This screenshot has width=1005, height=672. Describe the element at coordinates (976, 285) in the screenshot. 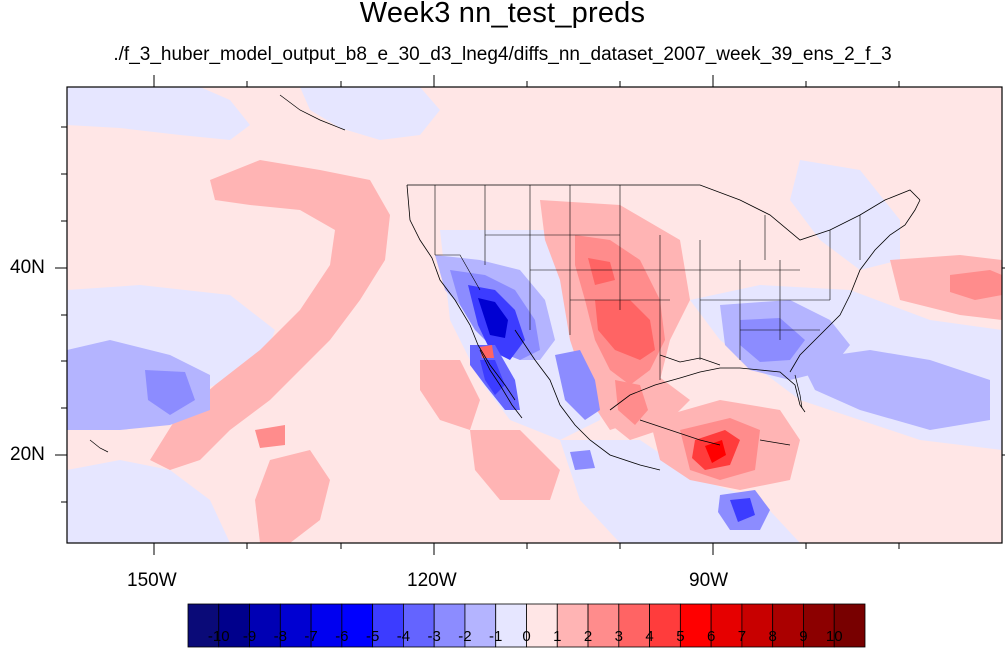

I see `field-atlantic-east` at that location.